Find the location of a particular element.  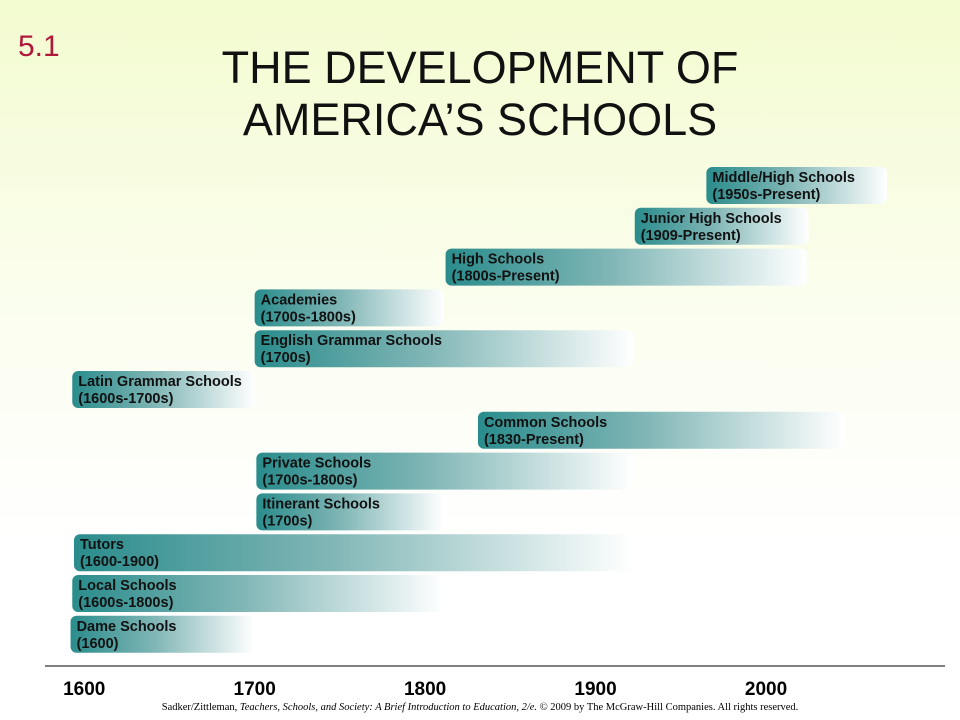

x-tick-label: 1900 is located at coordinates (595, 689).